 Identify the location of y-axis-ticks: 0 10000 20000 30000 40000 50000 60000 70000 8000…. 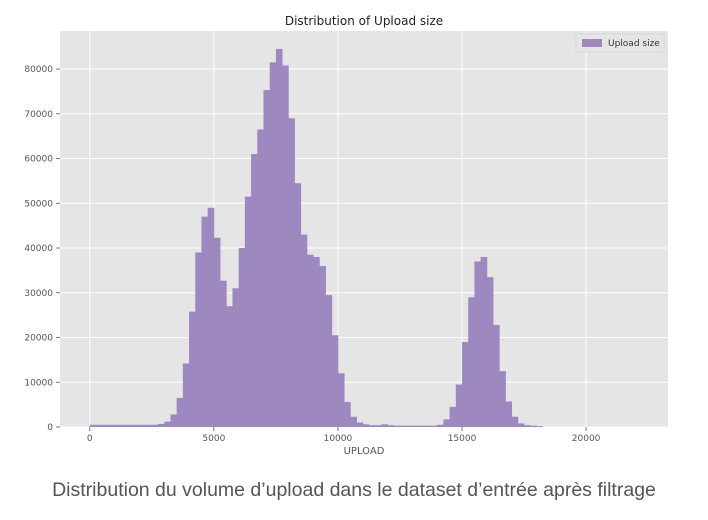
(42, 249).